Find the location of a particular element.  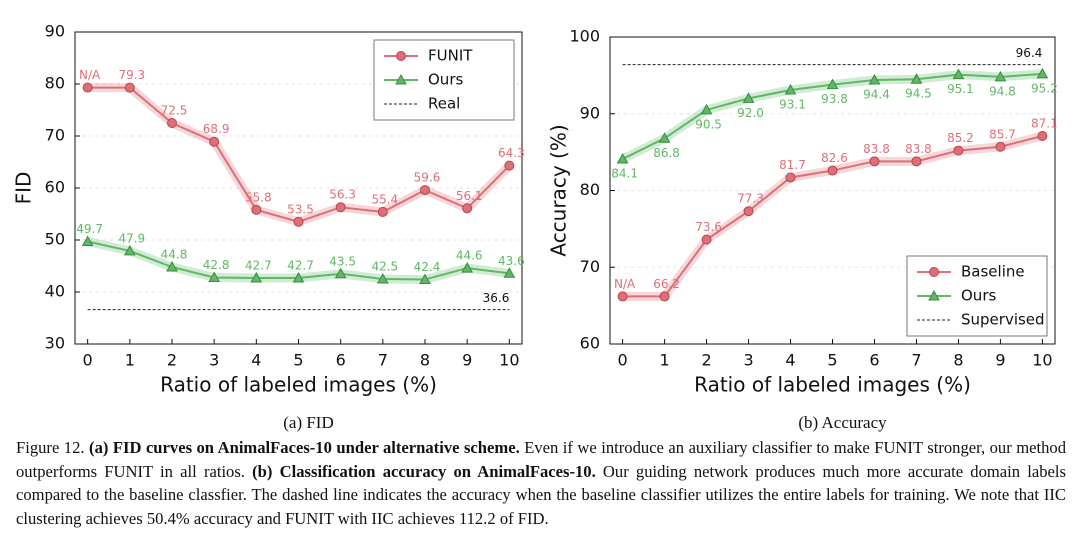

value-label: 94.4 is located at coordinates (876, 94).